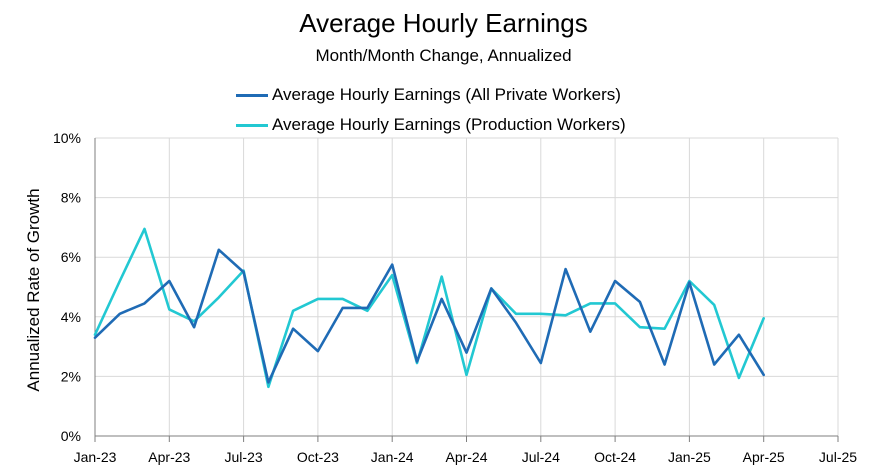 The width and height of the screenshot is (887, 472). Describe the element at coordinates (689, 457) in the screenshot. I see `x-tick-label: Jan-25` at that location.